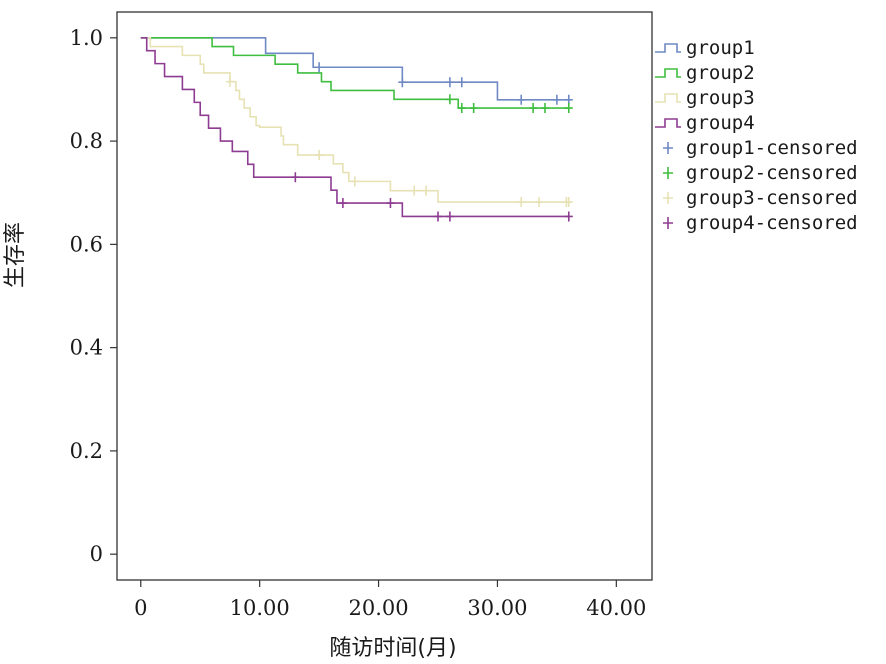 The height and width of the screenshot is (664, 886). I want to click on x-tick-label: 0, so click(140, 608).